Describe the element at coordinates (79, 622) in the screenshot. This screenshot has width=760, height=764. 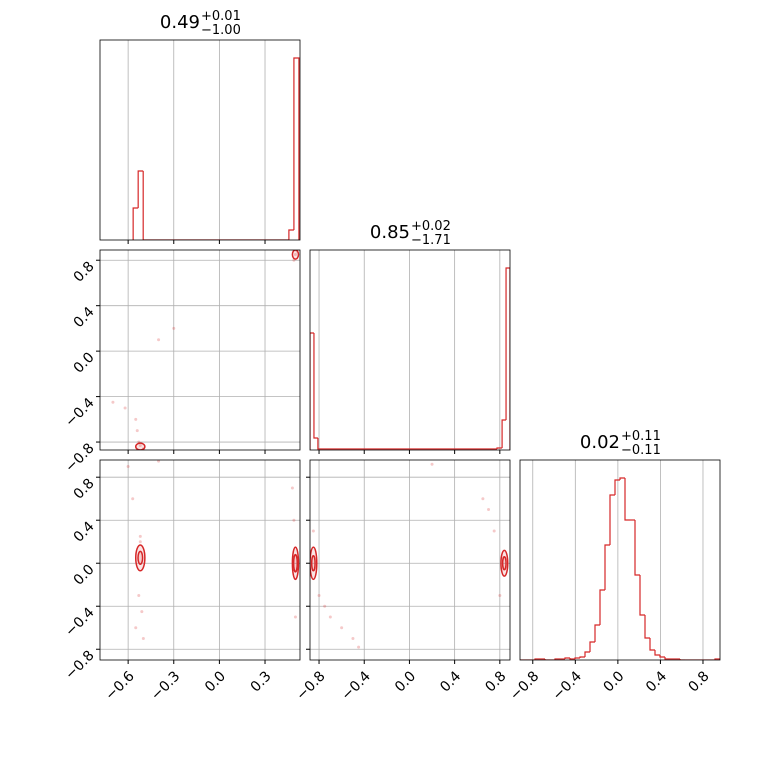
I see `y-tick-label: −0.4` at that location.